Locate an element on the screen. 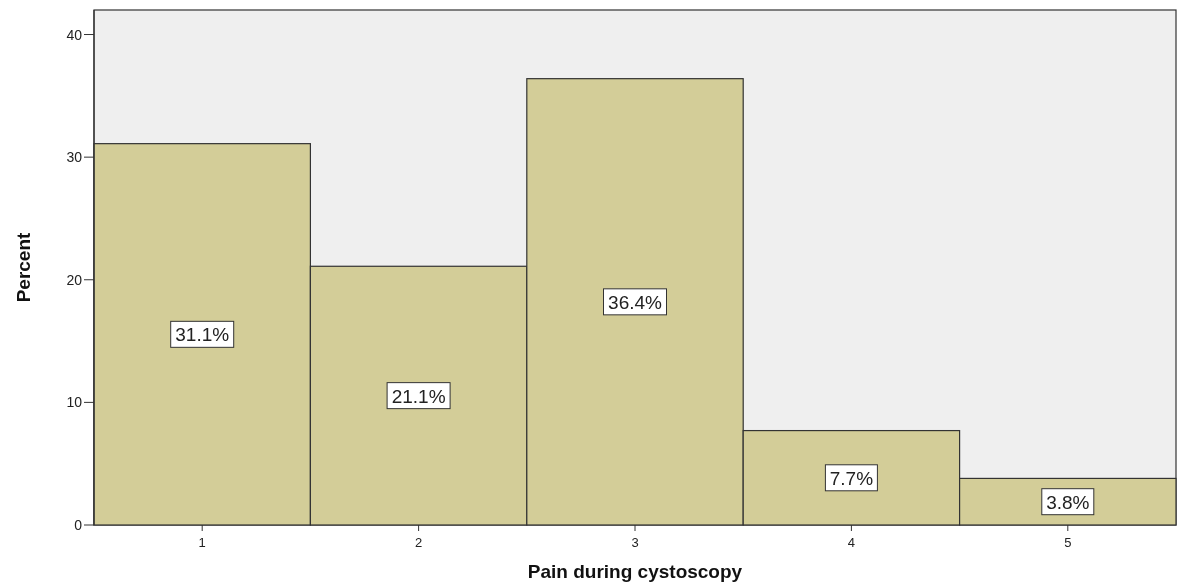 Image resolution: width=1182 pixels, height=588 pixels. y-tick-label: 40 is located at coordinates (74, 34).